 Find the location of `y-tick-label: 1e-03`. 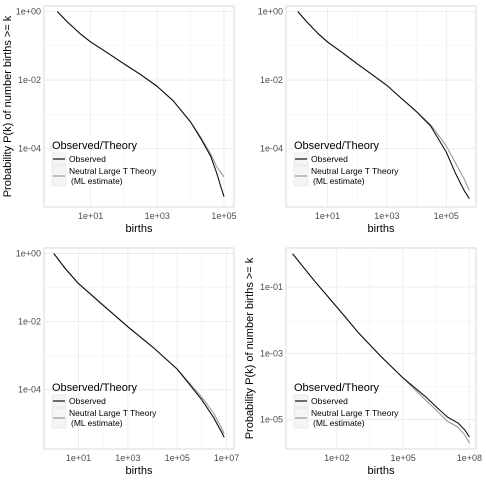

y-tick-label: 1e-03 is located at coordinates (271, 353).